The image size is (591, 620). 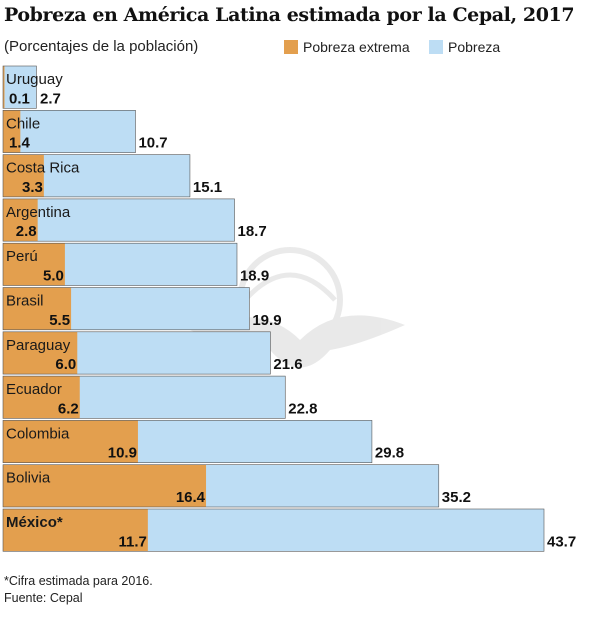 I want to click on value-label-poverty-peru: 18.9, so click(x=254, y=276).